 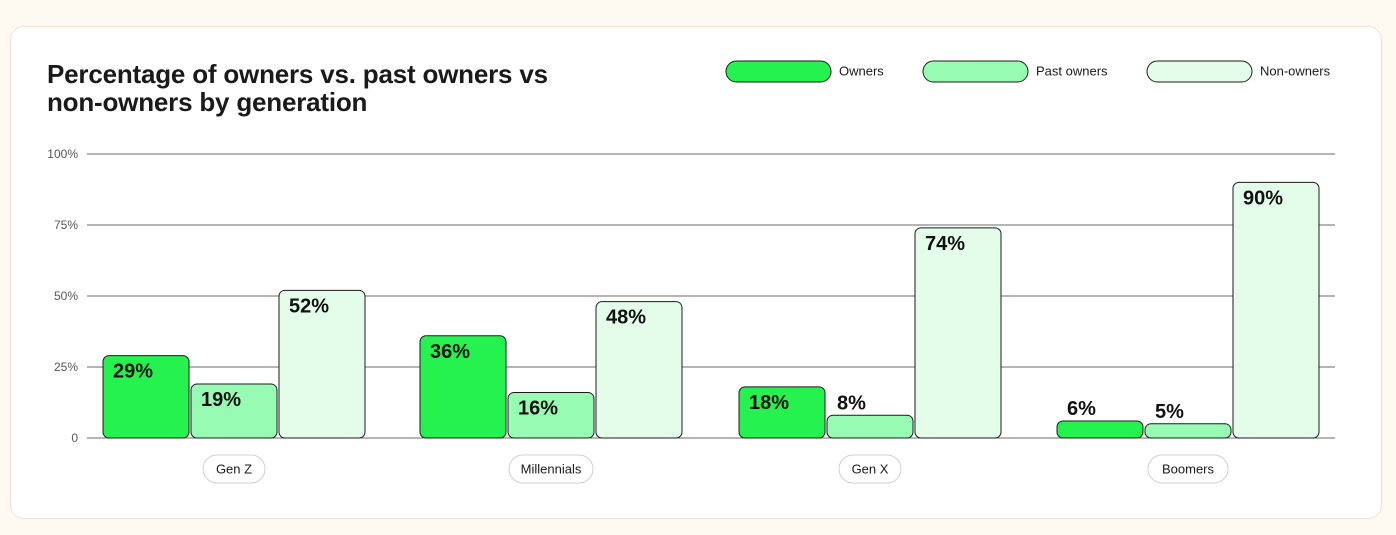 What do you see at coordinates (861, 70) in the screenshot?
I see `legend-label: Owners` at bounding box center [861, 70].